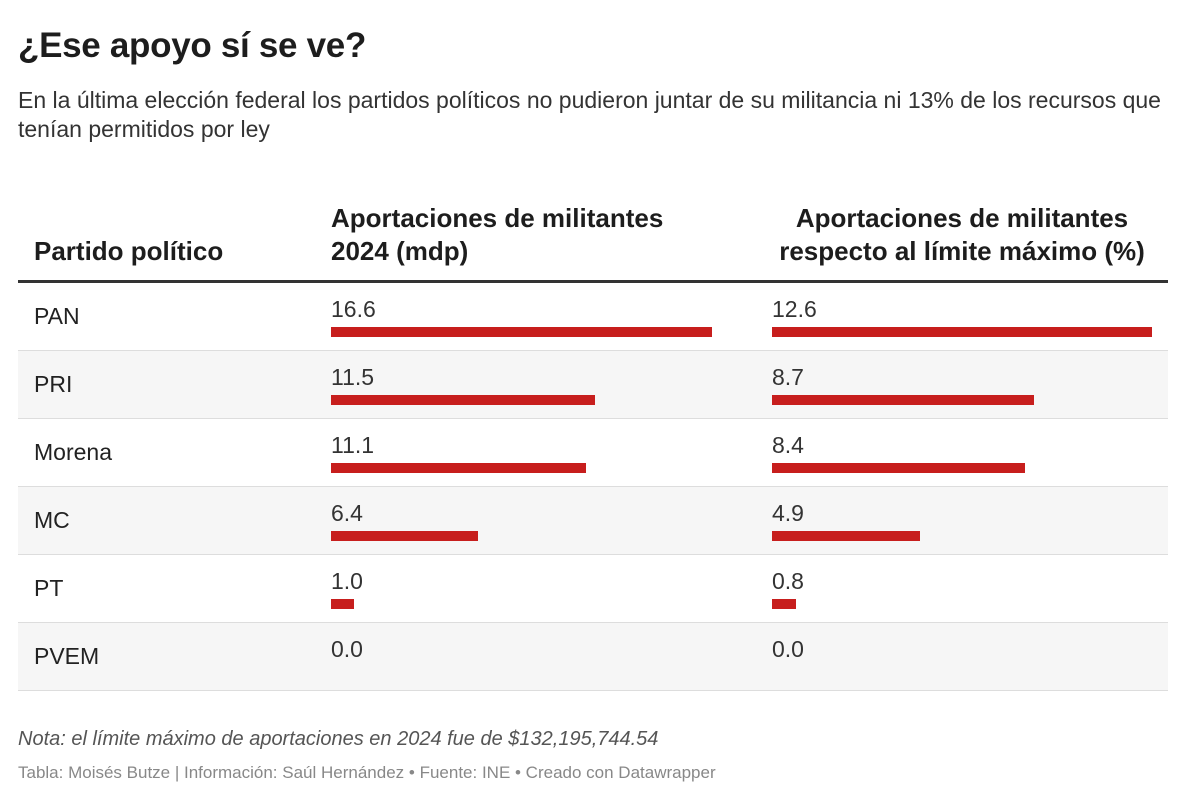  What do you see at coordinates (593, 657) in the screenshot?
I see `table-row: PVEM 0.0 0.0` at bounding box center [593, 657].